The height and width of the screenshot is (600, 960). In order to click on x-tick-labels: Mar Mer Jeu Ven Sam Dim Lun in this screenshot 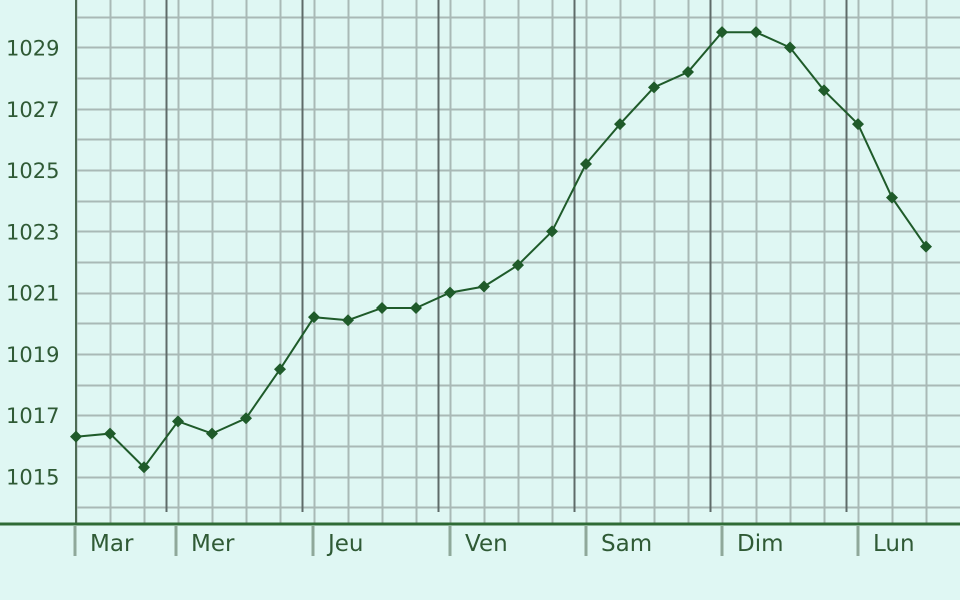, I will do `click(494, 541)`.